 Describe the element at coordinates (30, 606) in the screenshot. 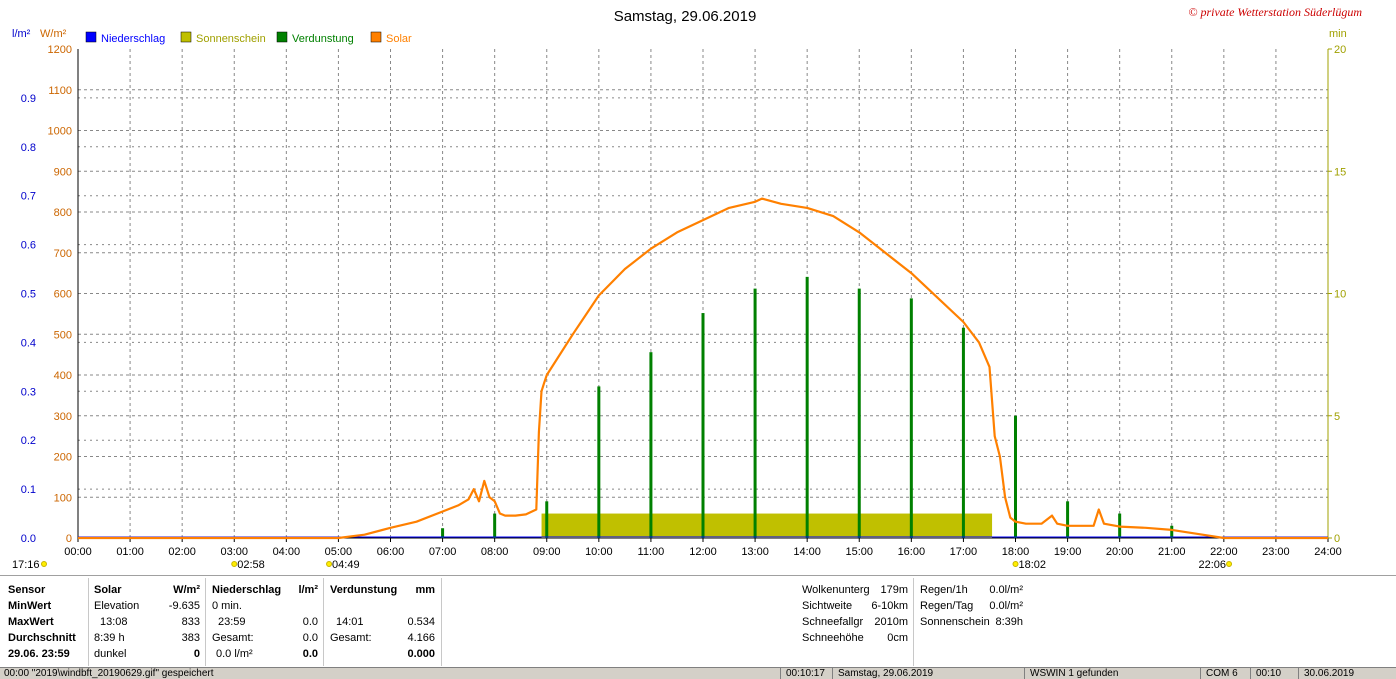

I see `min-label: MinWert` at that location.